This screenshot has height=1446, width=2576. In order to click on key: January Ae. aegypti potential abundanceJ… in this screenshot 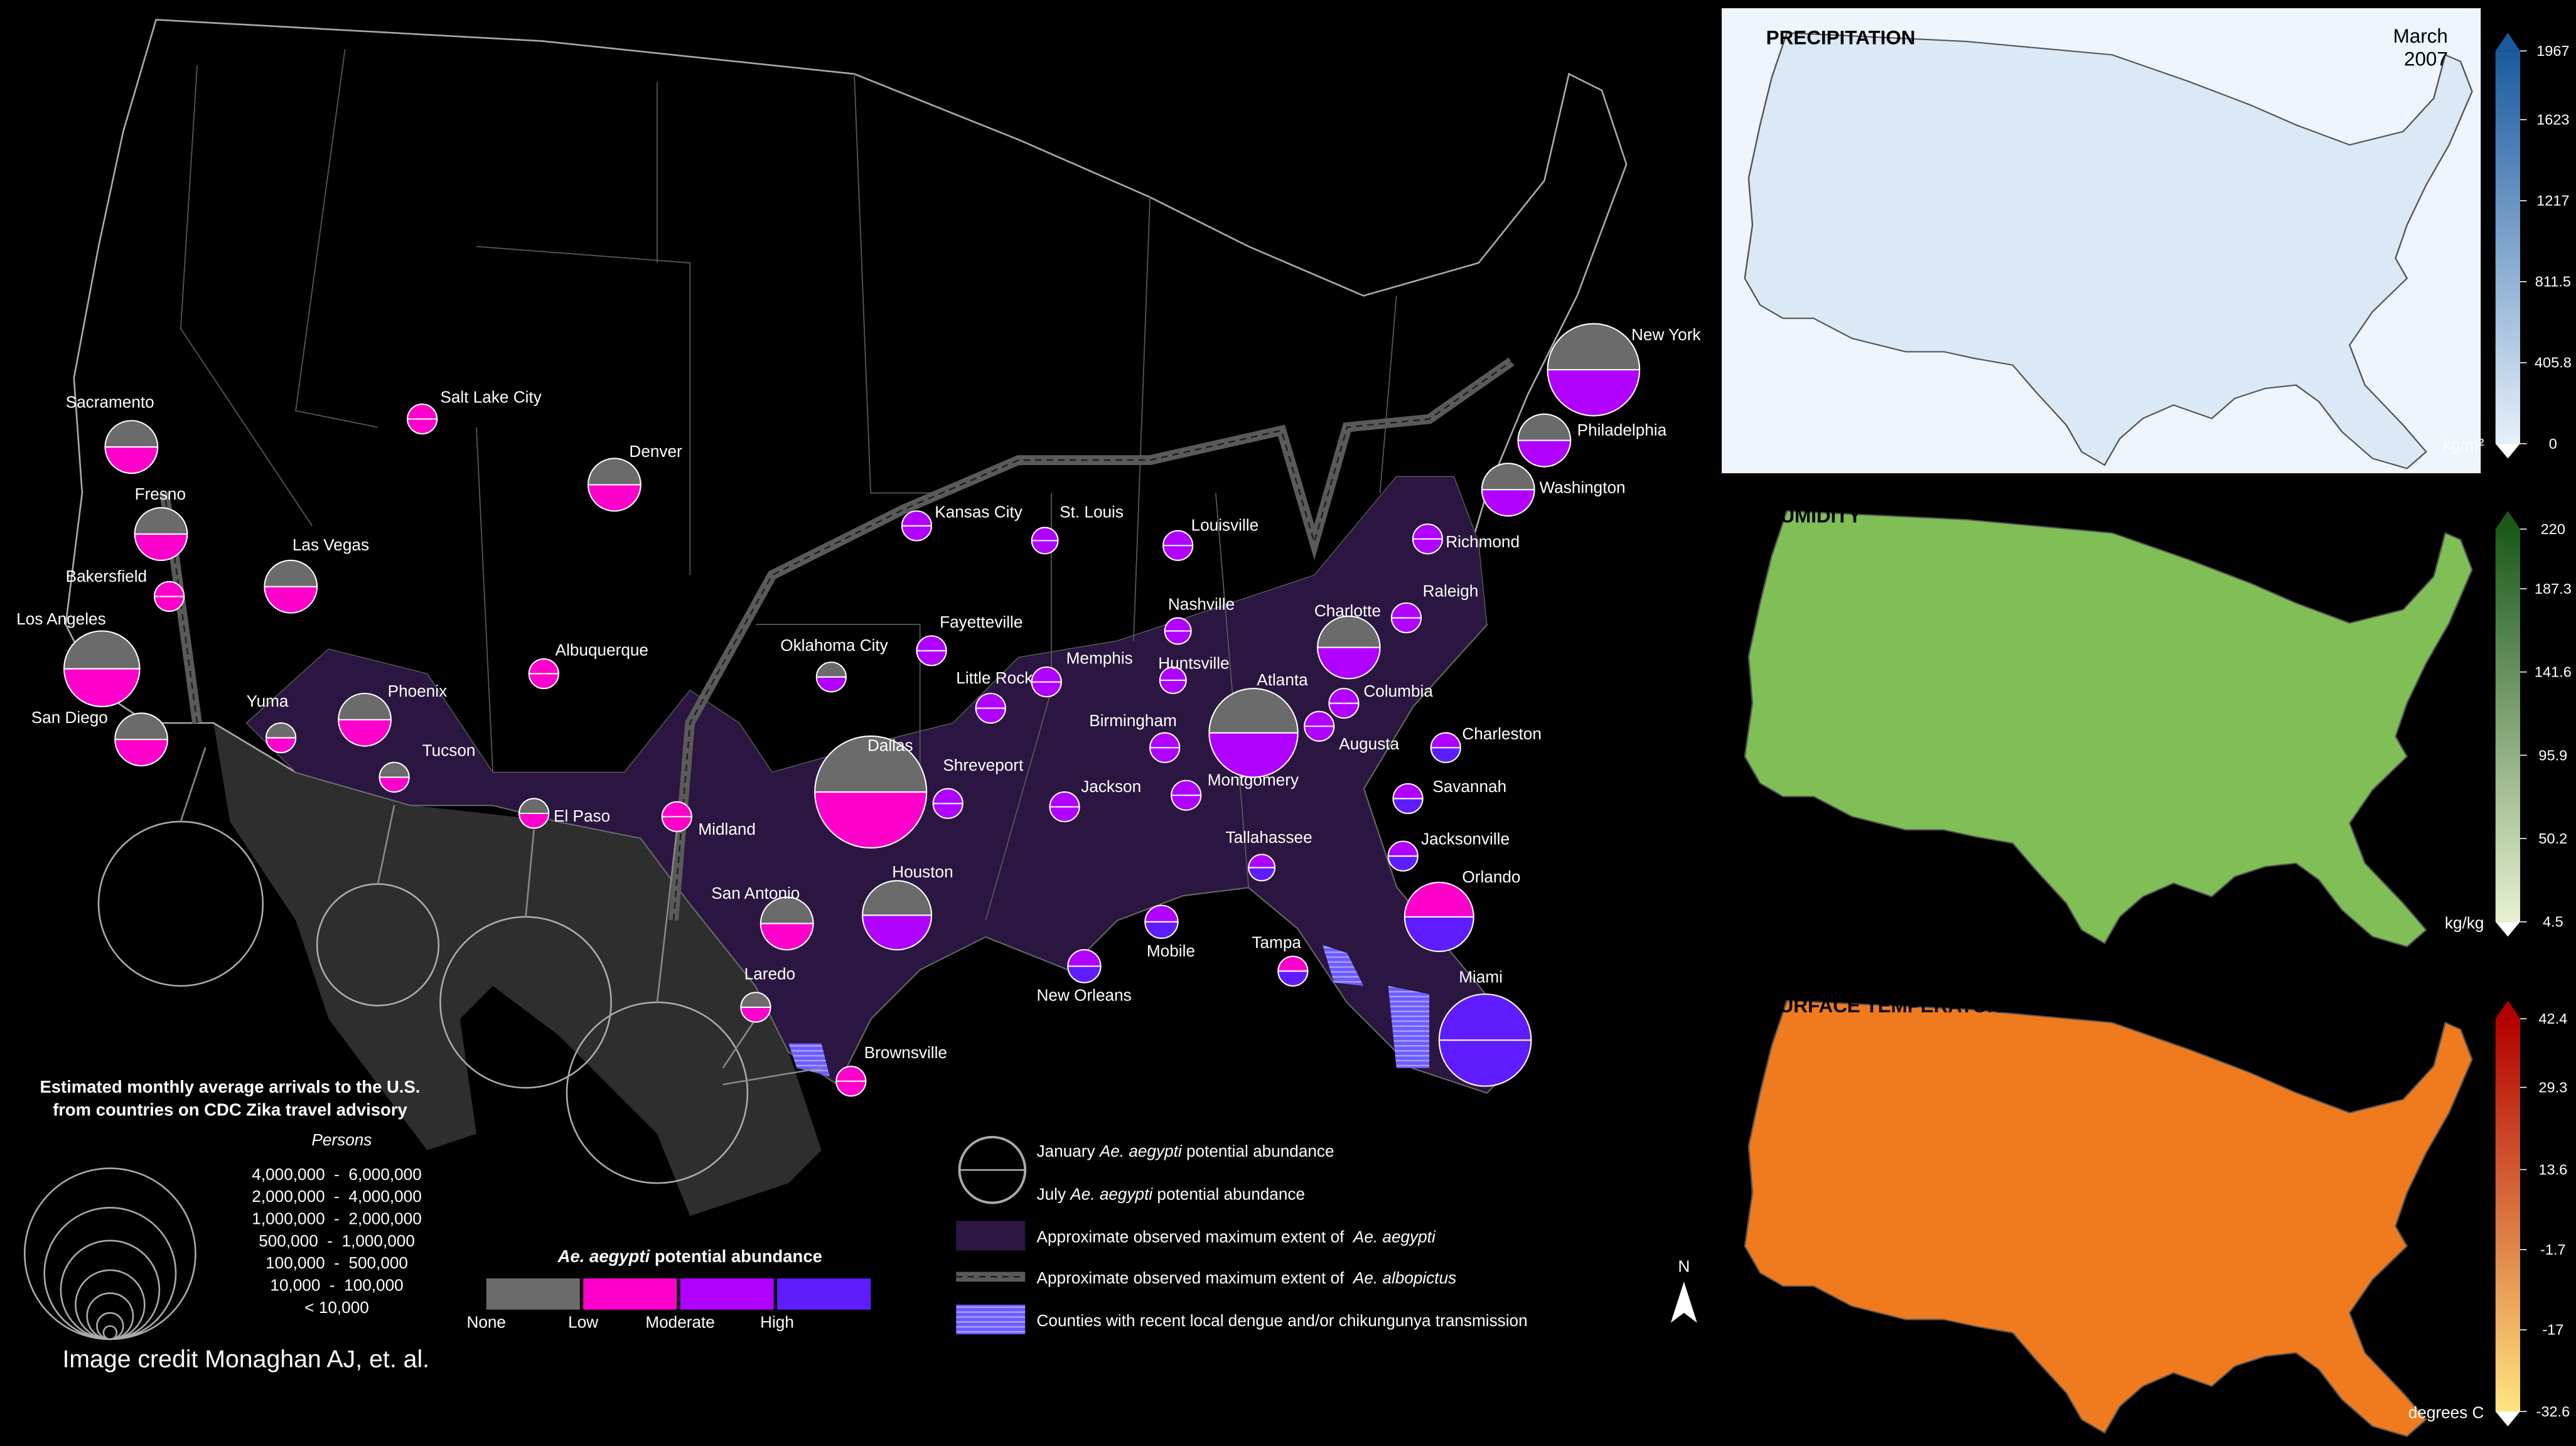, I will do `click(1242, 1234)`.